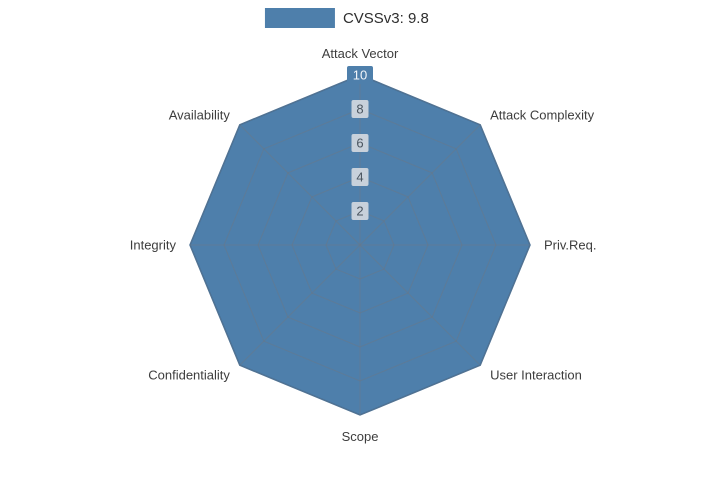 The width and height of the screenshot is (720, 504). Describe the element at coordinates (299, 18) in the screenshot. I see `legend-swatch` at that location.